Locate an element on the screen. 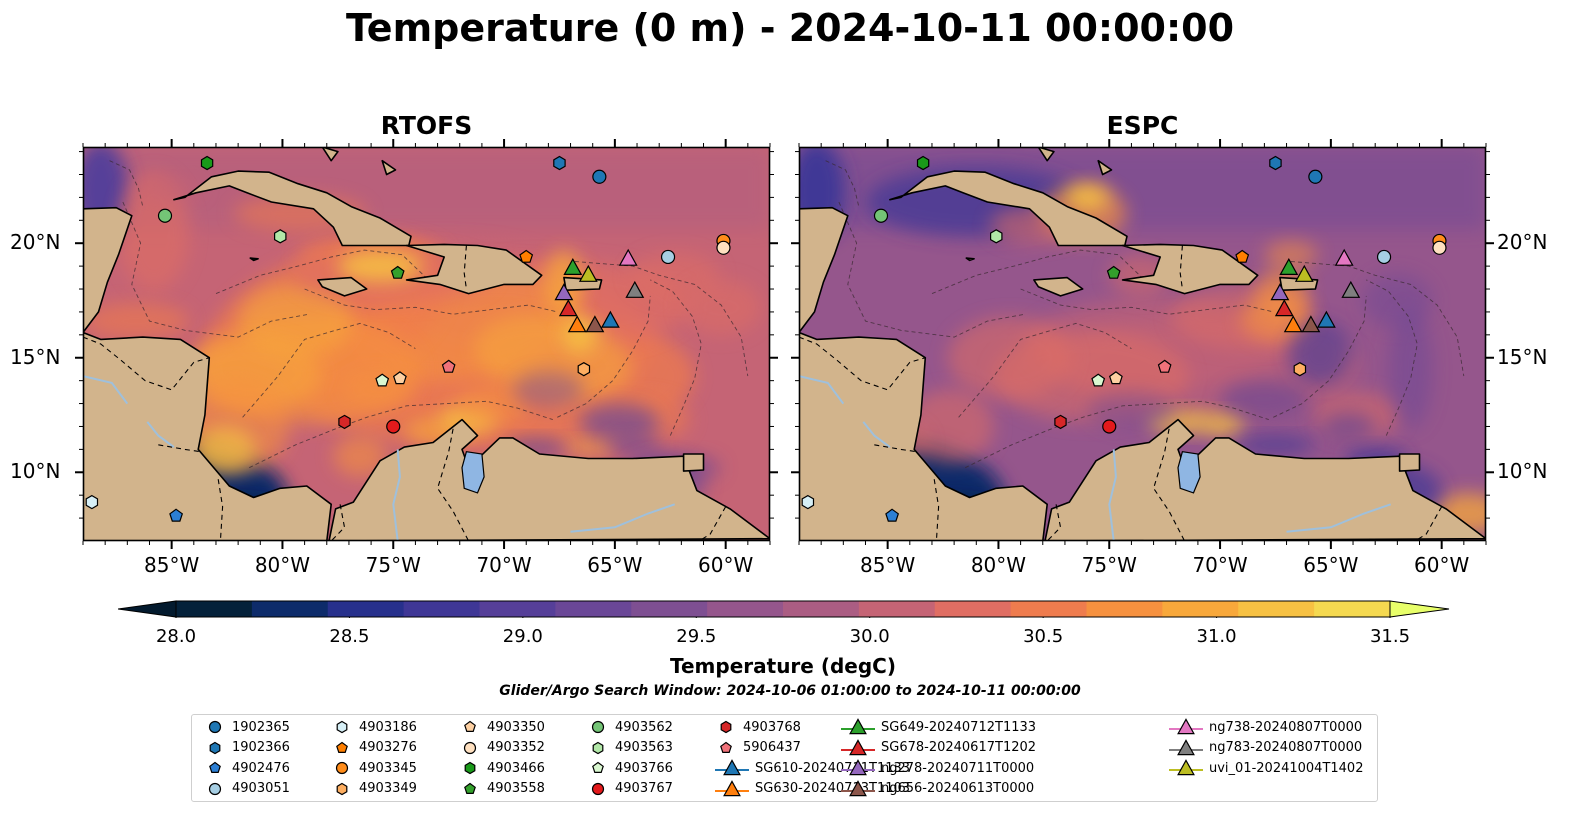 This screenshot has height=827, width=1580. land-hispaniola is located at coordinates (474, 269).